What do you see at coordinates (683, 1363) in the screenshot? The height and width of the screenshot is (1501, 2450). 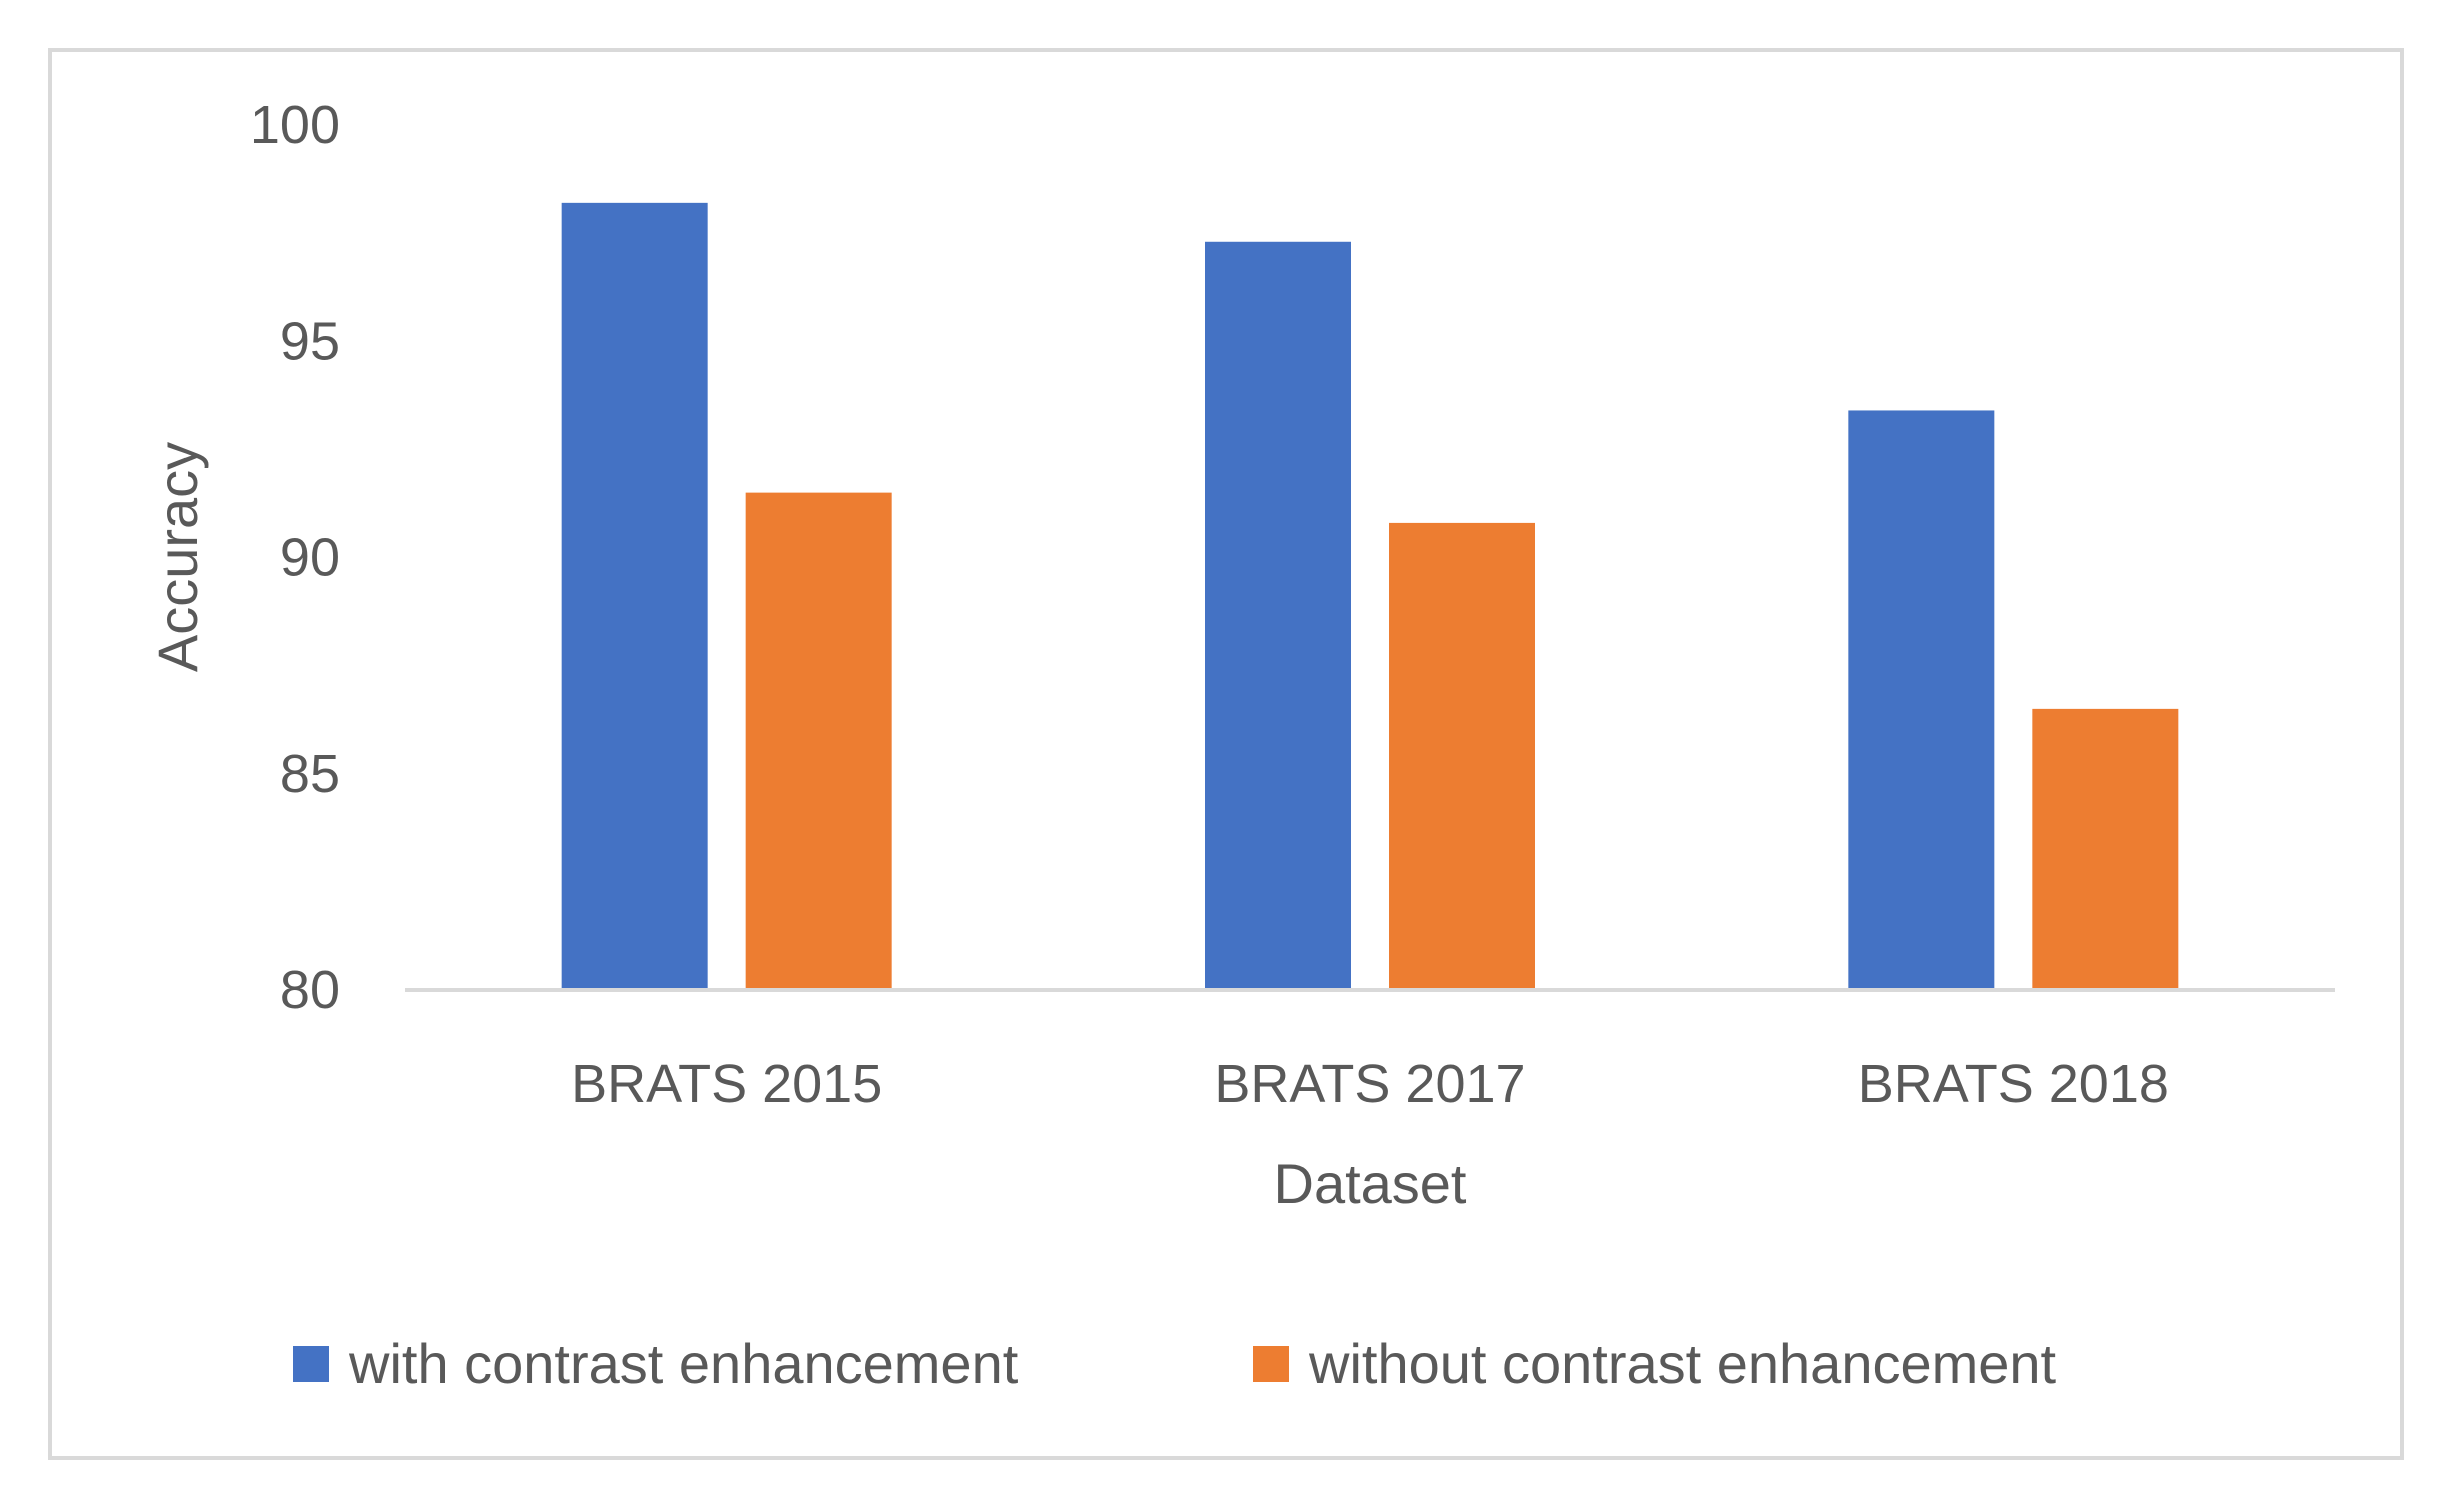 I see `legend-label: with contrast enhancement` at bounding box center [683, 1363].